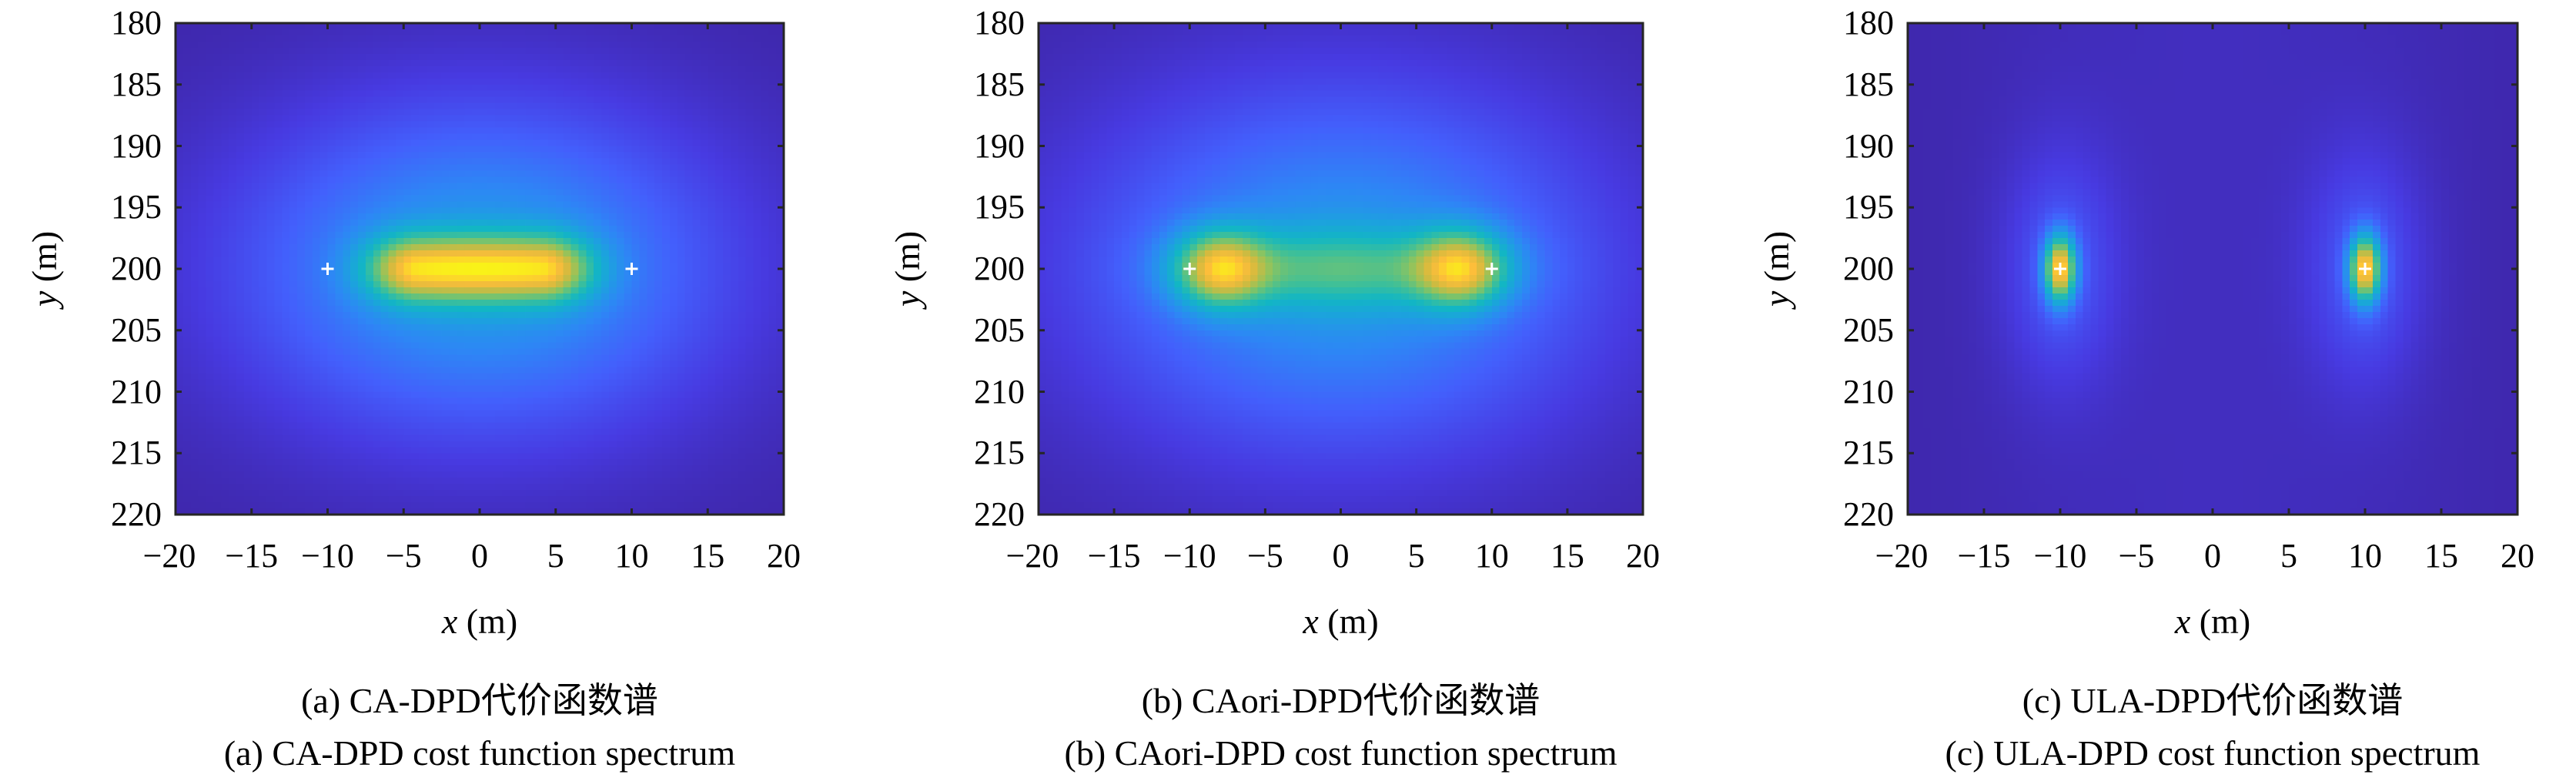 The width and height of the screenshot is (2576, 778). Describe the element at coordinates (2213, 700) in the screenshot. I see `caption-chinese: (c) ULA-DPD代价函数谱` at that location.